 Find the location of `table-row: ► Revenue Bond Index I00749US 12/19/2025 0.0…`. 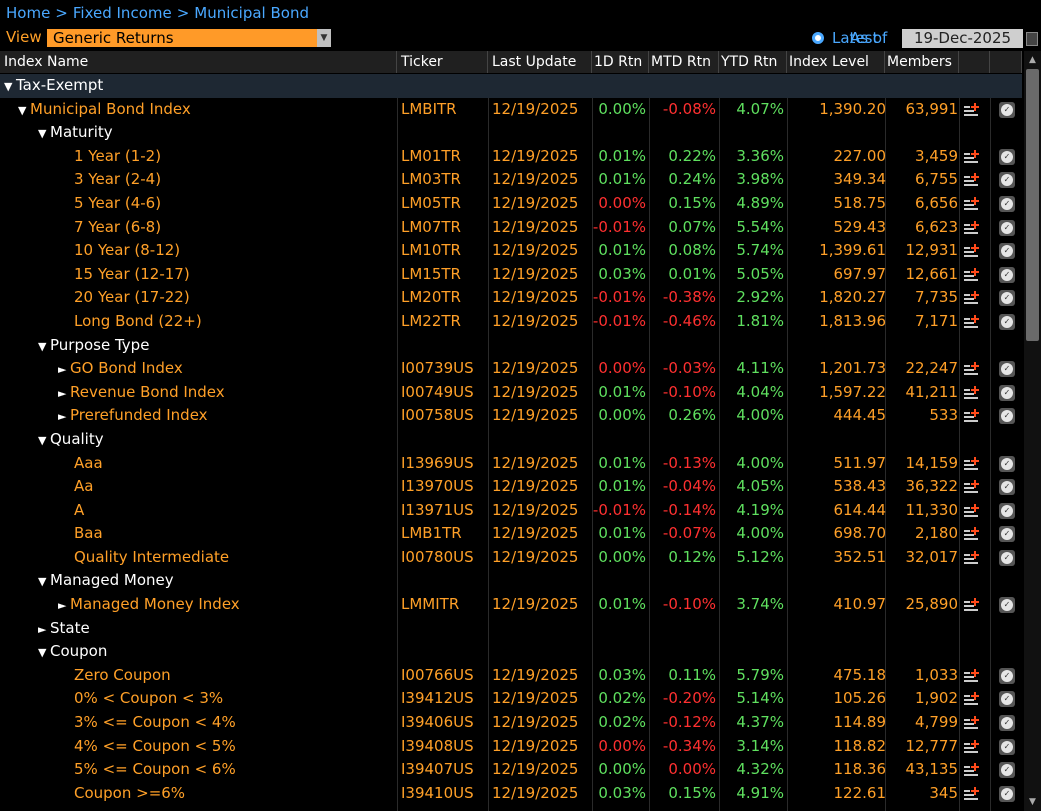

table-row: ► Revenue Bond Index I00749US 12/19/2025 0.0… is located at coordinates (511, 393).